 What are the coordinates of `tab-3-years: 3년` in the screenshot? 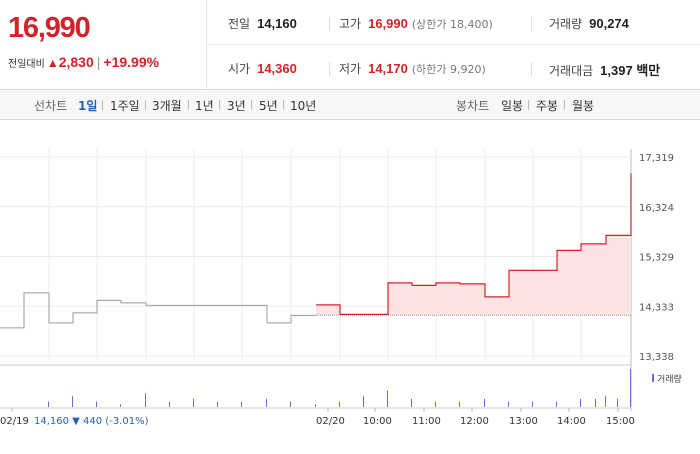 It's located at (236, 106).